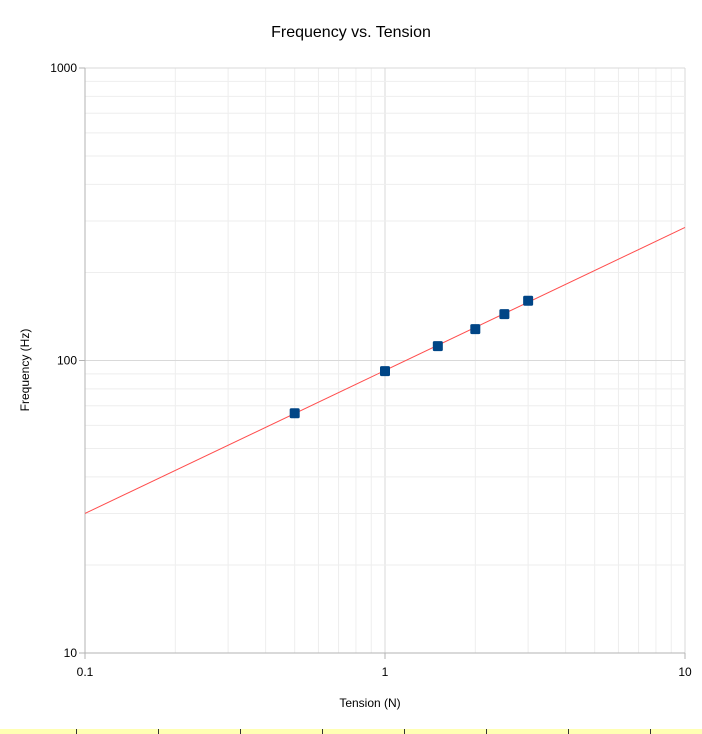 Image resolution: width=702 pixels, height=734 pixels. I want to click on x-tick-label: 10, so click(685, 672).